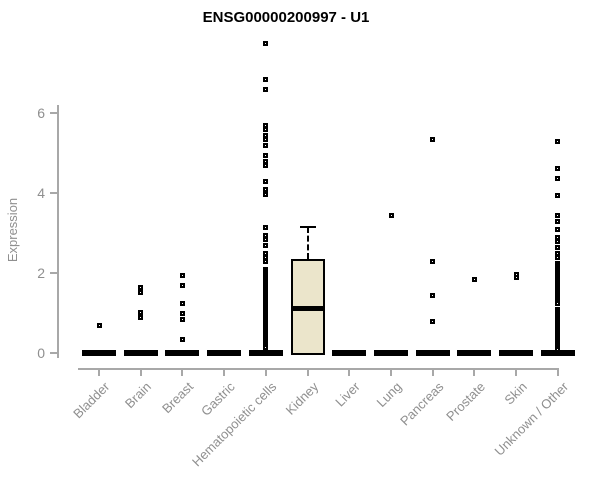  What do you see at coordinates (516, 353) in the screenshot?
I see `collapsed-box-skin` at bounding box center [516, 353].